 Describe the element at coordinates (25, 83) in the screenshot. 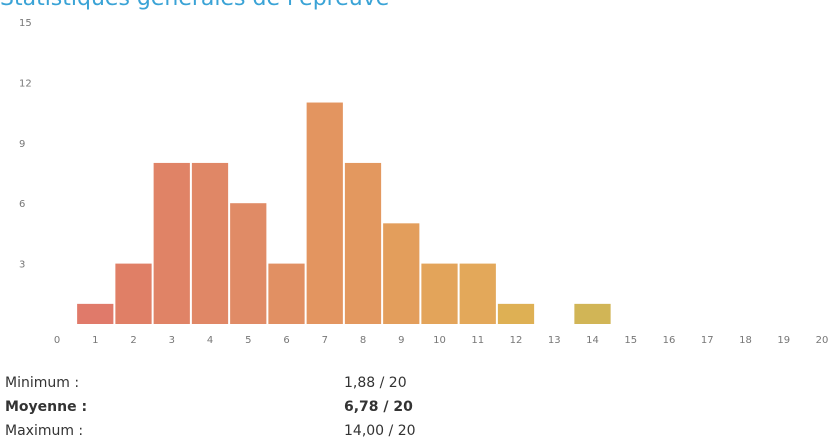

I see `y-tick-label: 12` at that location.